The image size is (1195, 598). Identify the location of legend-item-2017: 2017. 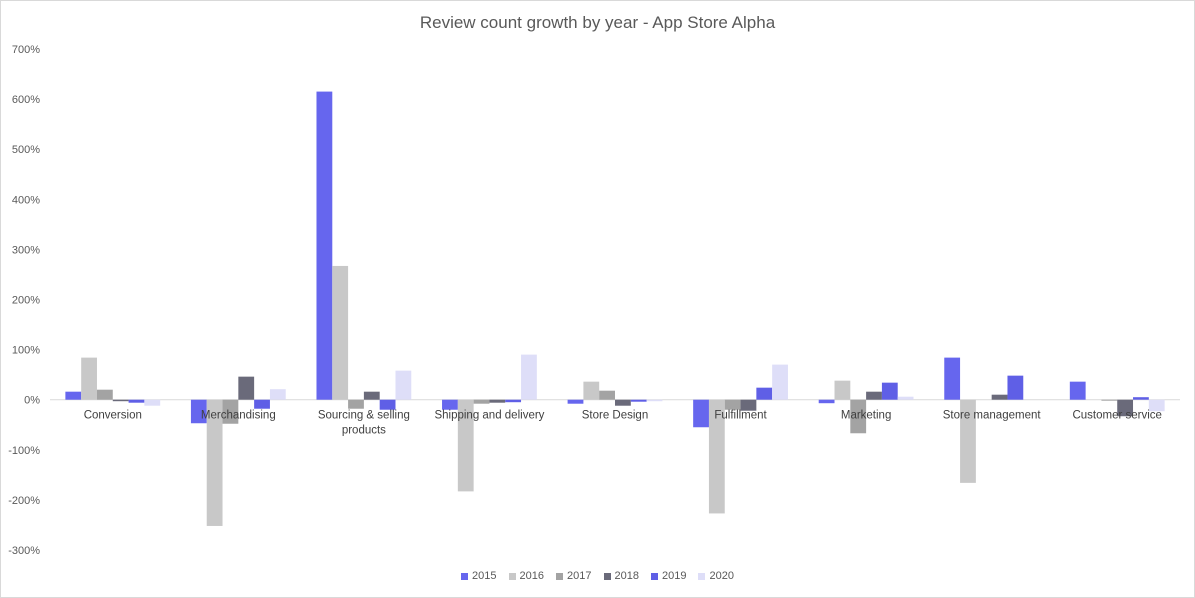
(574, 576).